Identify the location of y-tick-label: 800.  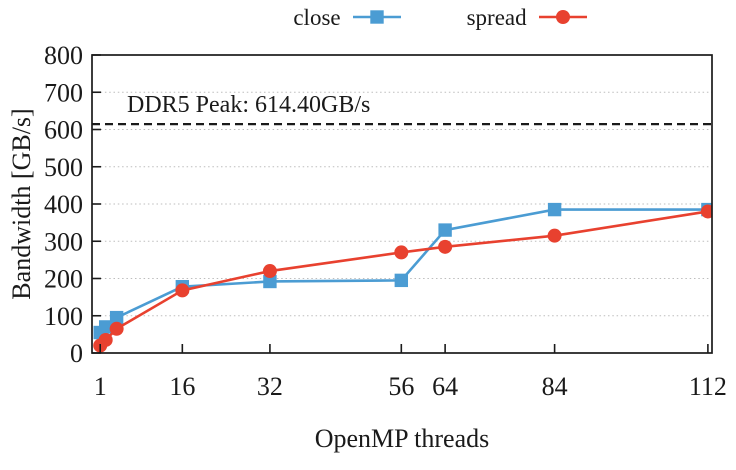
(63, 55).